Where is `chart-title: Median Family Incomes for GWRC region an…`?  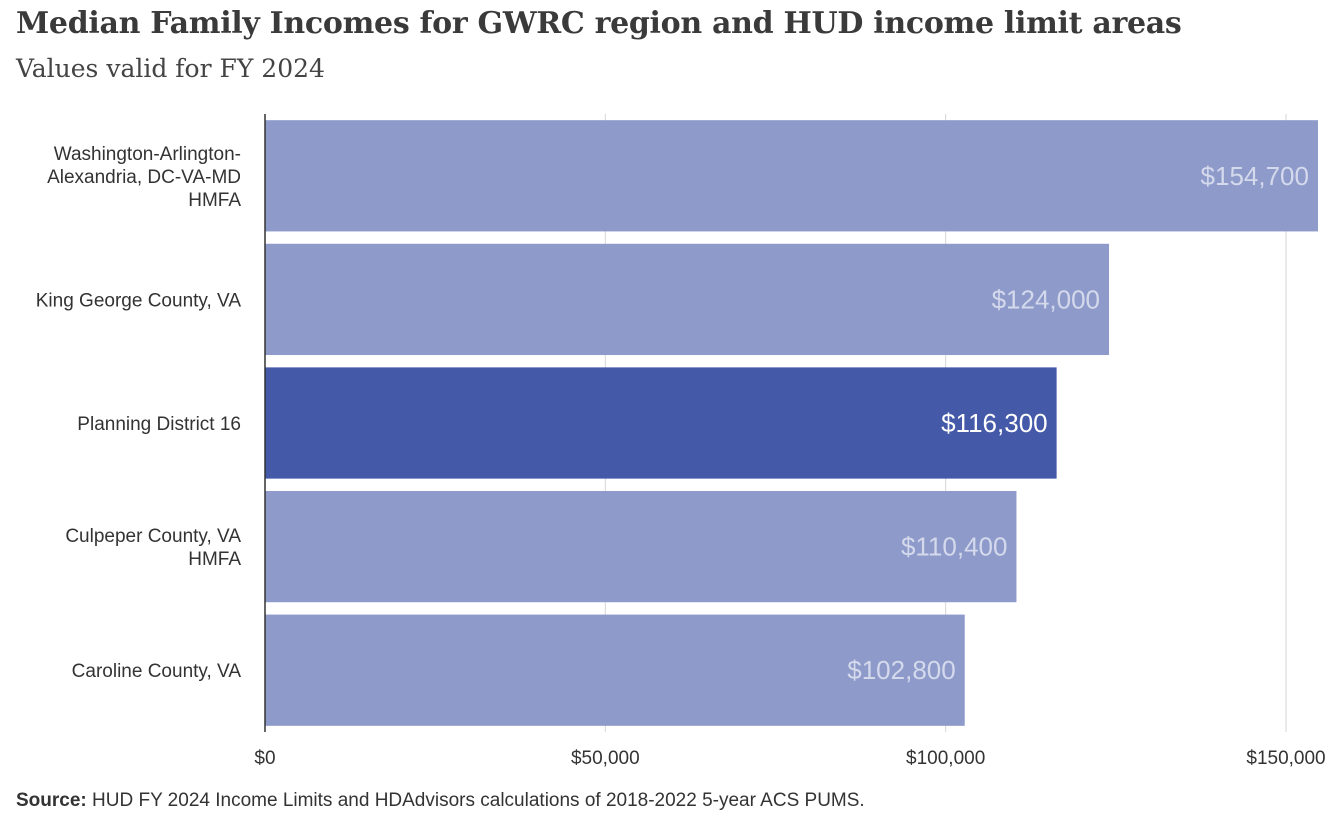 chart-title: Median Family Incomes for GWRC region an… is located at coordinates (599, 23).